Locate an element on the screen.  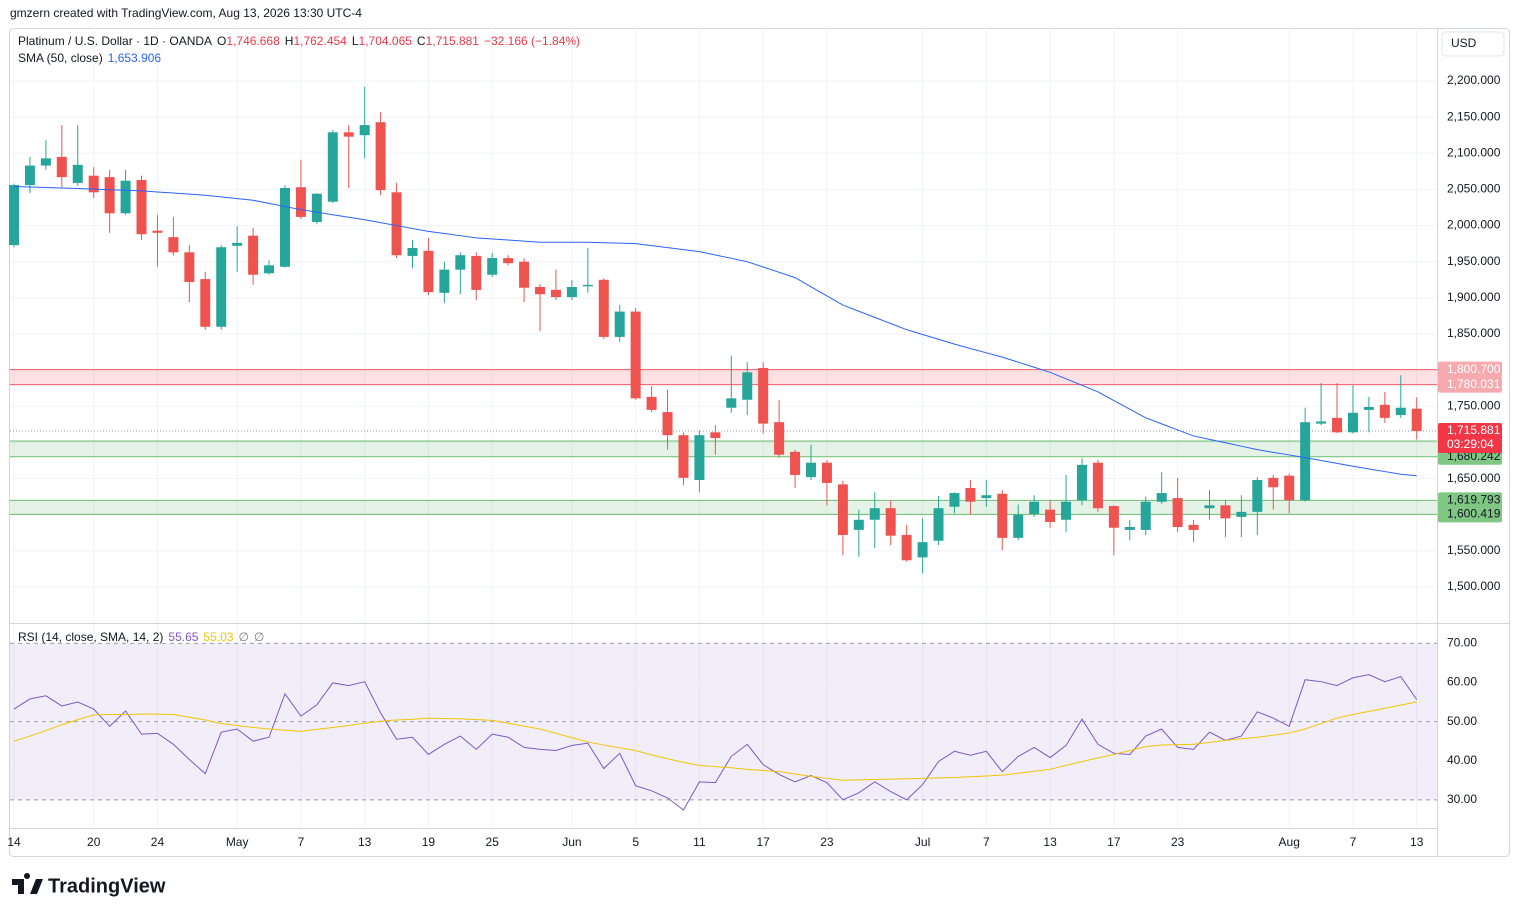
legend-title: Platinum / U.S. Dollar · 1D · OANDA is located at coordinates (115, 41).